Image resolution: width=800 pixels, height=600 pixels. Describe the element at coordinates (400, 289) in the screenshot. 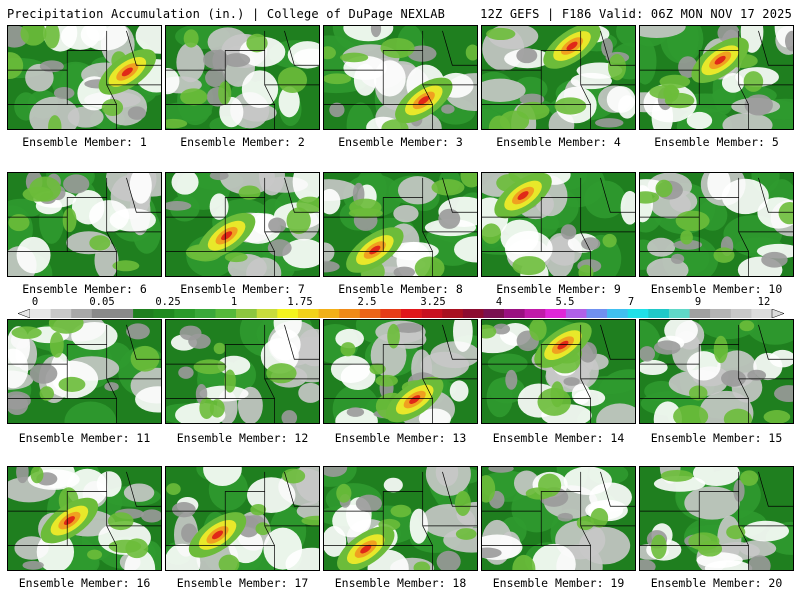

I see `ensemble-member-label: Ensemble Member: 8` at that location.